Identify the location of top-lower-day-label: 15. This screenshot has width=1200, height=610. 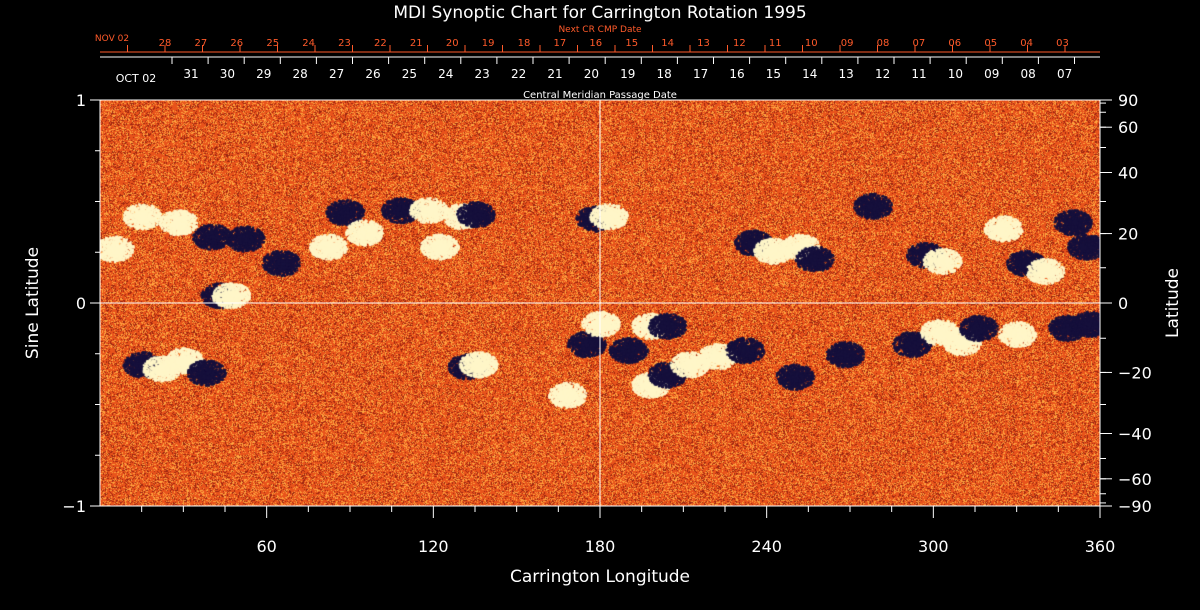
(773, 74).